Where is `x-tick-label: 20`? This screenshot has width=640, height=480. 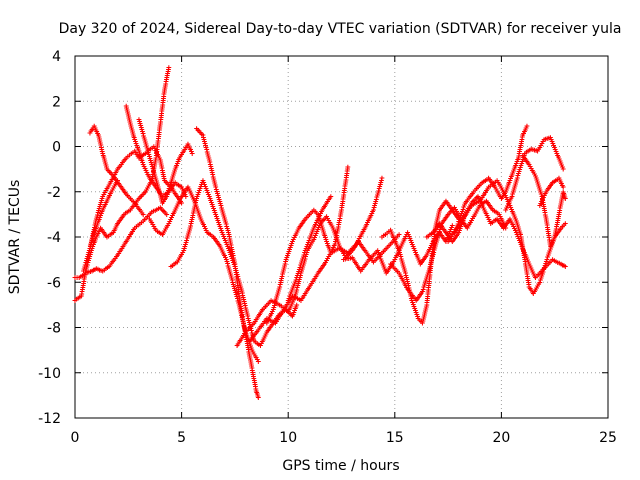 x-tick-label: 20 is located at coordinates (501, 438).